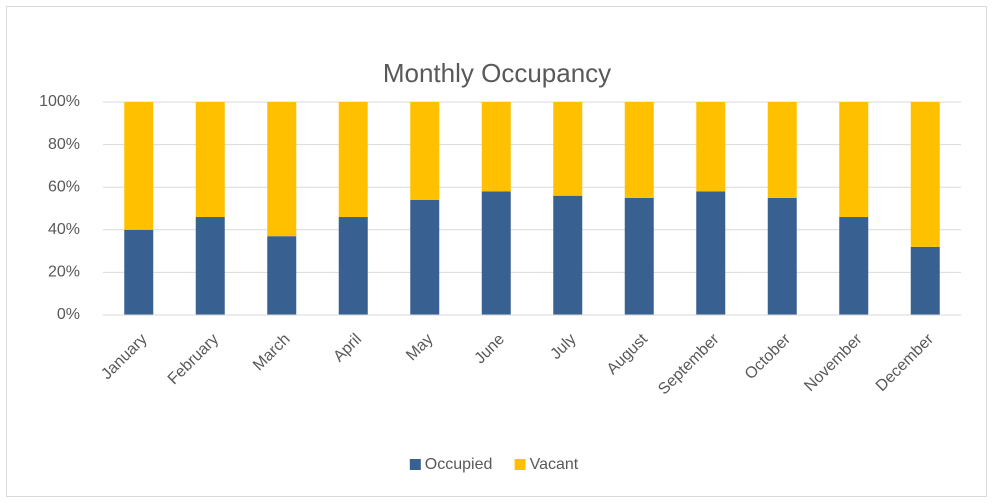  What do you see at coordinates (64, 229) in the screenshot?
I see `y-tick-label: 40%` at bounding box center [64, 229].